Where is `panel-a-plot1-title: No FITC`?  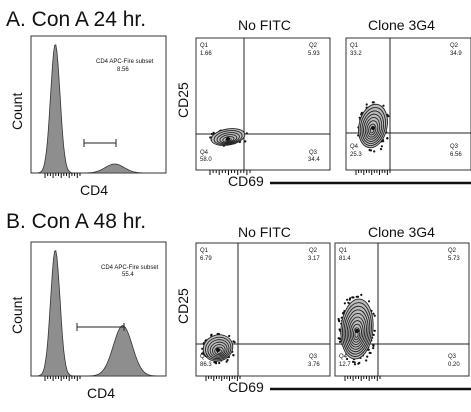
panel-a-plot1-title: No FITC is located at coordinates (264, 25).